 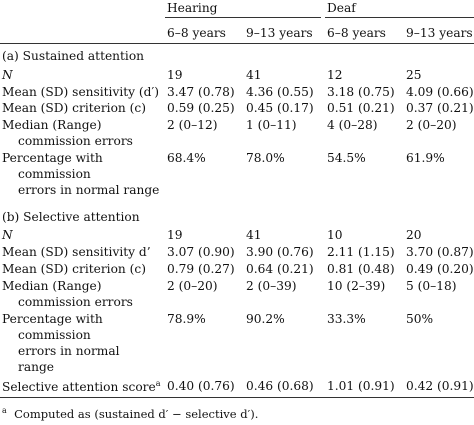 What do you see at coordinates (69, 351) in the screenshot?
I see `row-label-cont: errors in normal` at bounding box center [69, 351].